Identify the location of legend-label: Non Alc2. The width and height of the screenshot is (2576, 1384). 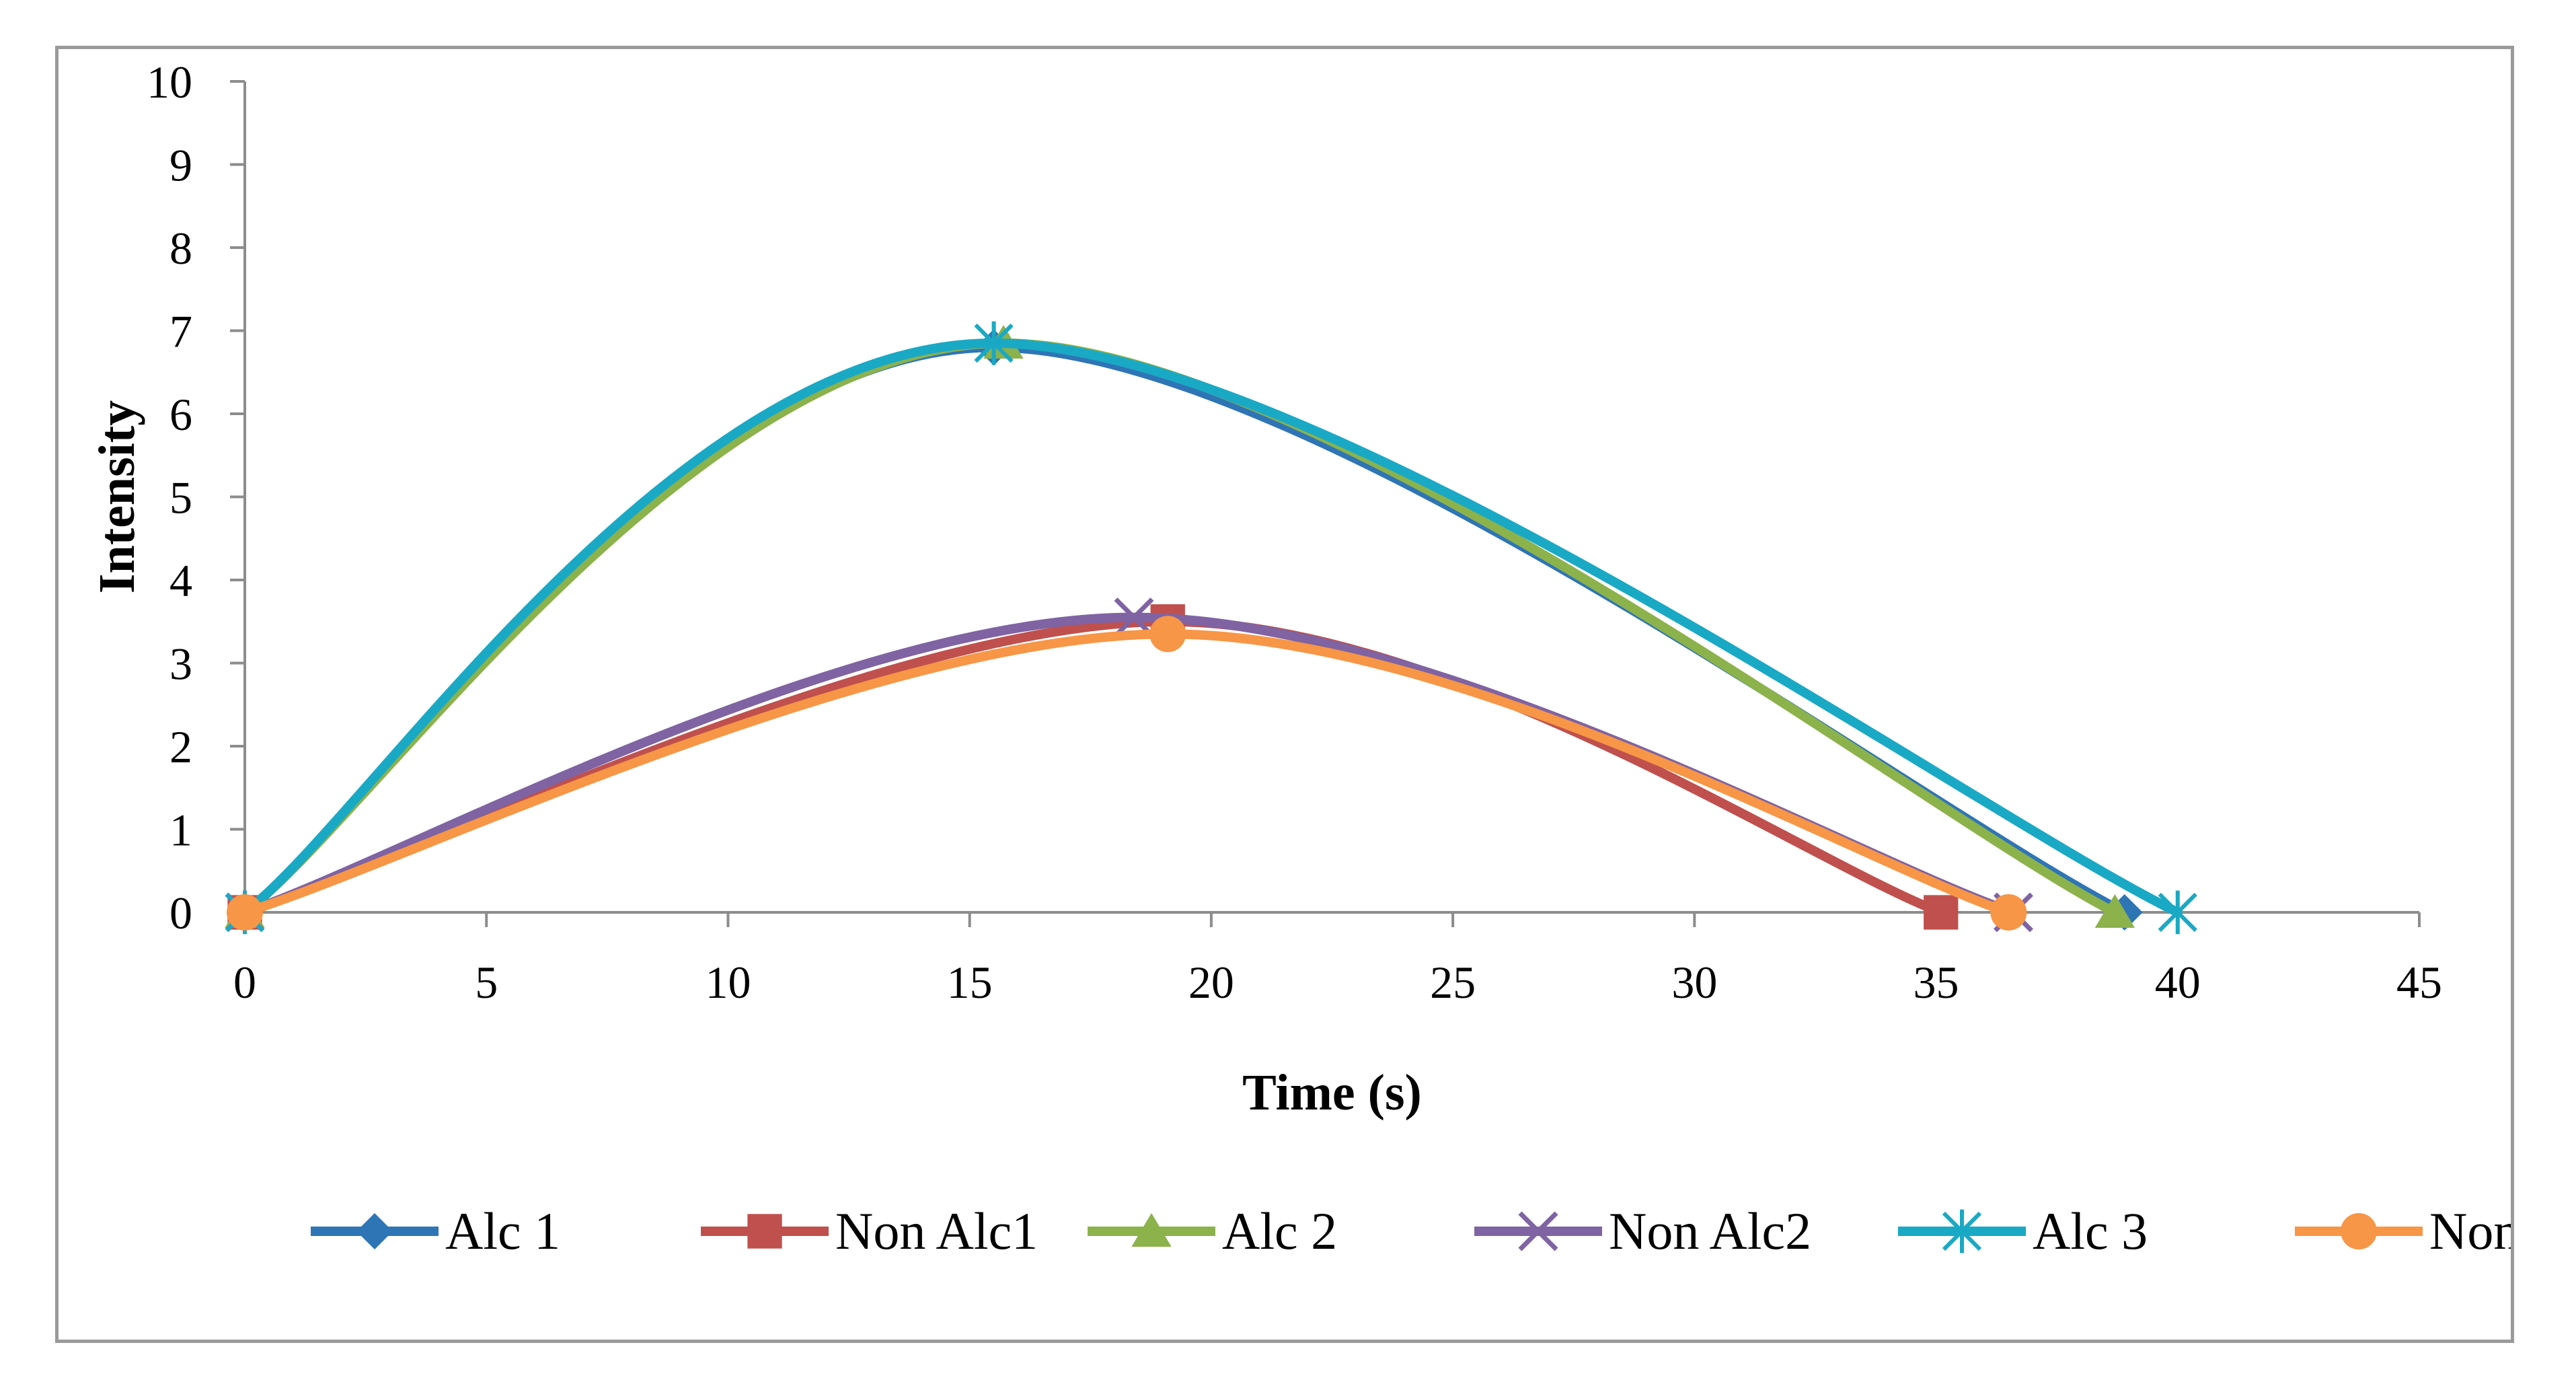
(1710, 1231).